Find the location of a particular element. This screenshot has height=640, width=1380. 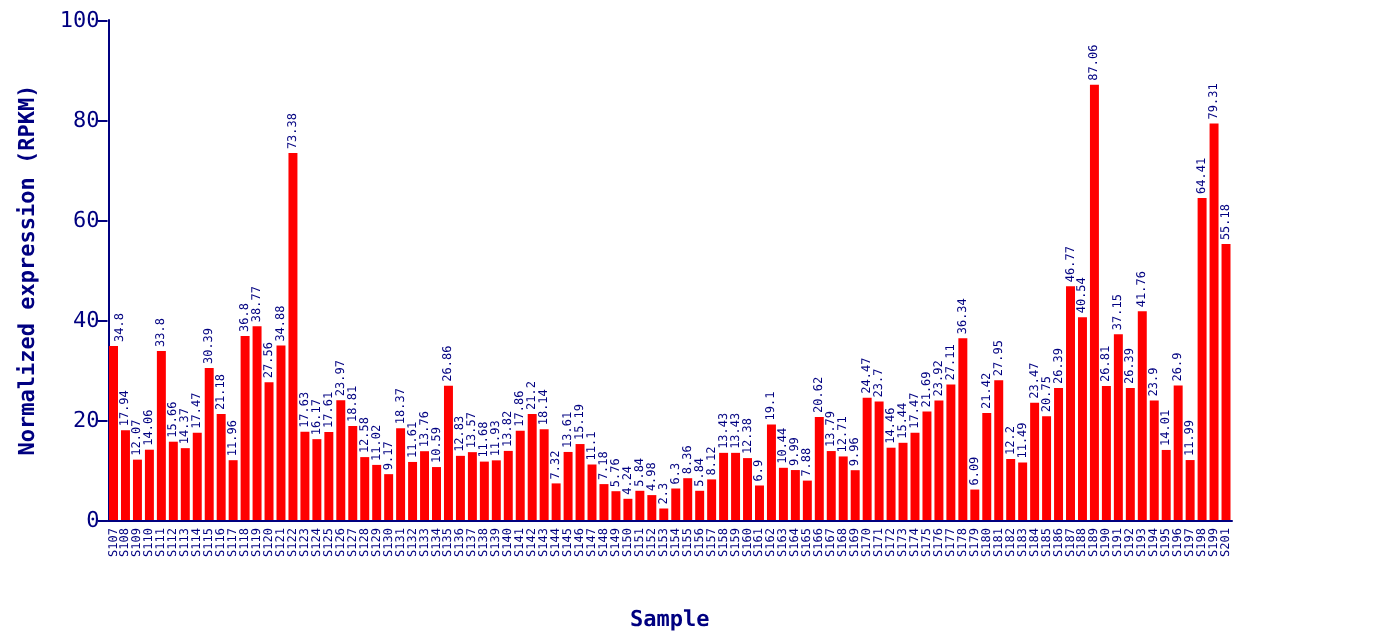

y-tick-label: 100 is located at coordinates (79, 20).